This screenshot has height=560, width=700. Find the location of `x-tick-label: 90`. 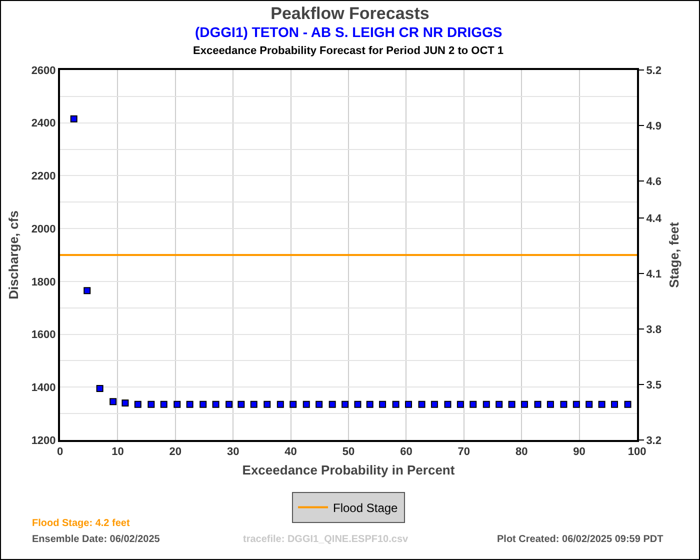

x-tick-label: 90 is located at coordinates (579, 452).